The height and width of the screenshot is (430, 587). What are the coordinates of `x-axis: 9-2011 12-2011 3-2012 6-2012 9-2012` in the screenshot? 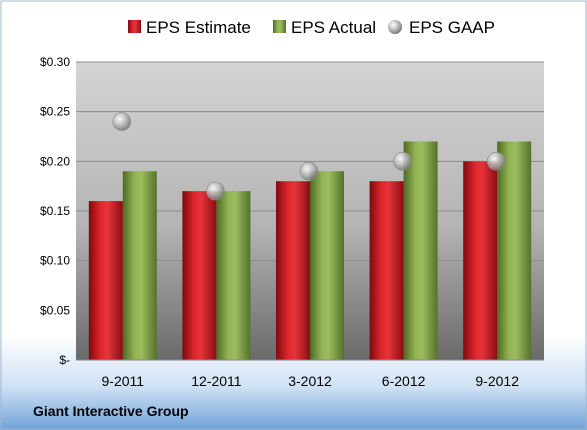 It's located at (311, 381).